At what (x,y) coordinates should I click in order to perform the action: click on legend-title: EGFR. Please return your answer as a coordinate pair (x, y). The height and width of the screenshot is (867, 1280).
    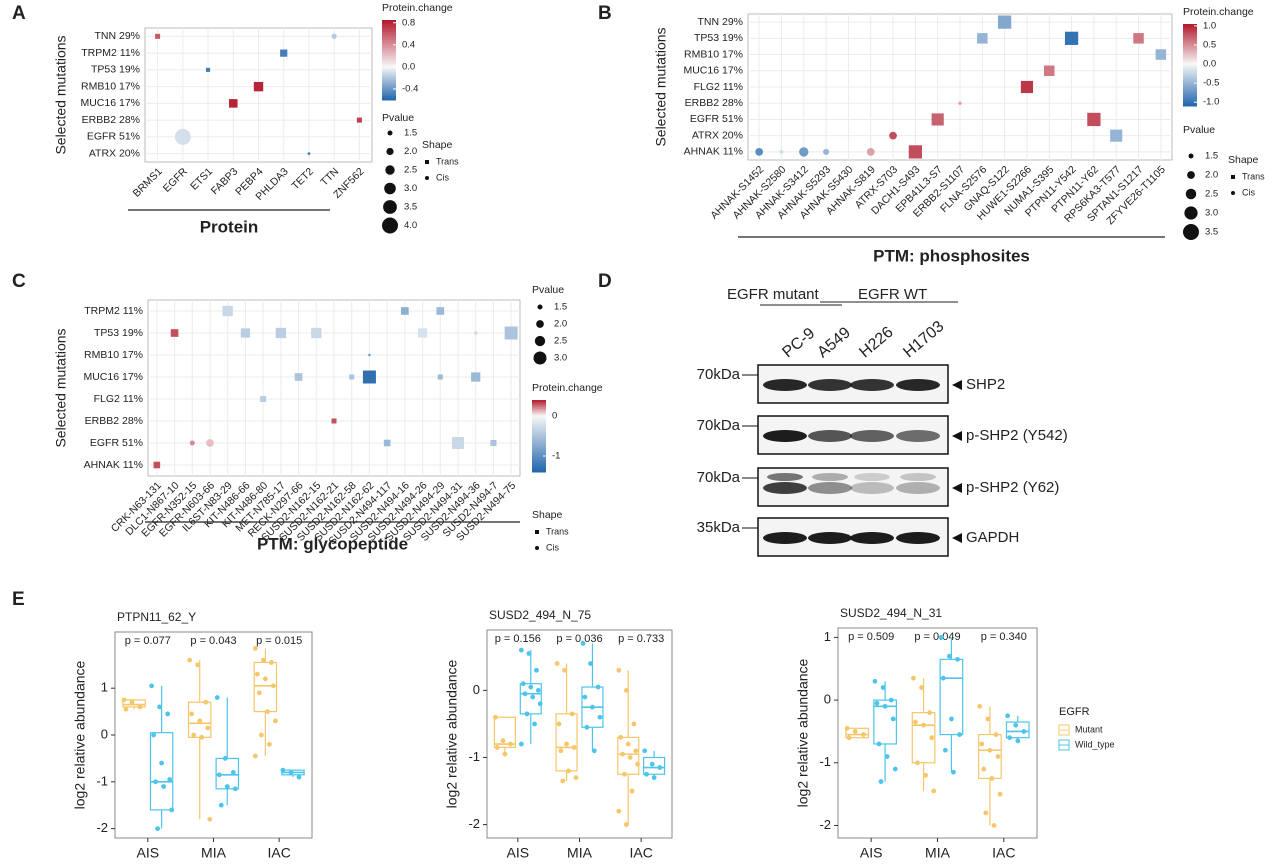
    Looking at the image, I should click on (1074, 712).